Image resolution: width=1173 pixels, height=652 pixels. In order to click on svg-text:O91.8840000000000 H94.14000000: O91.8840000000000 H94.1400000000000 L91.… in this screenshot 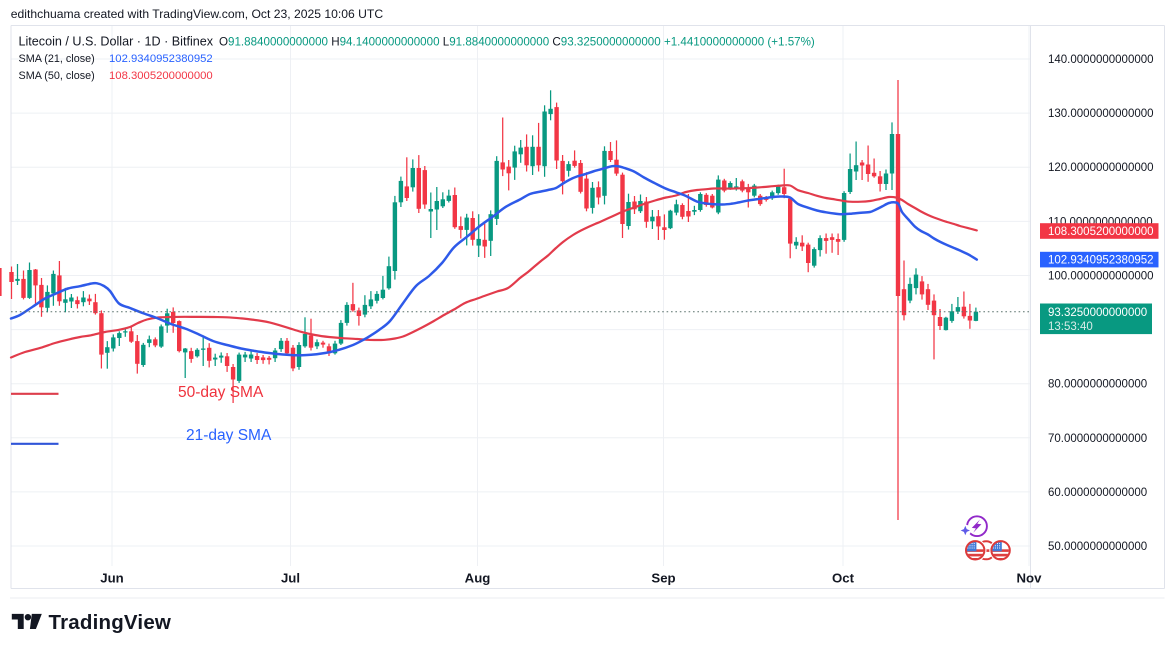, I will do `click(517, 42)`.